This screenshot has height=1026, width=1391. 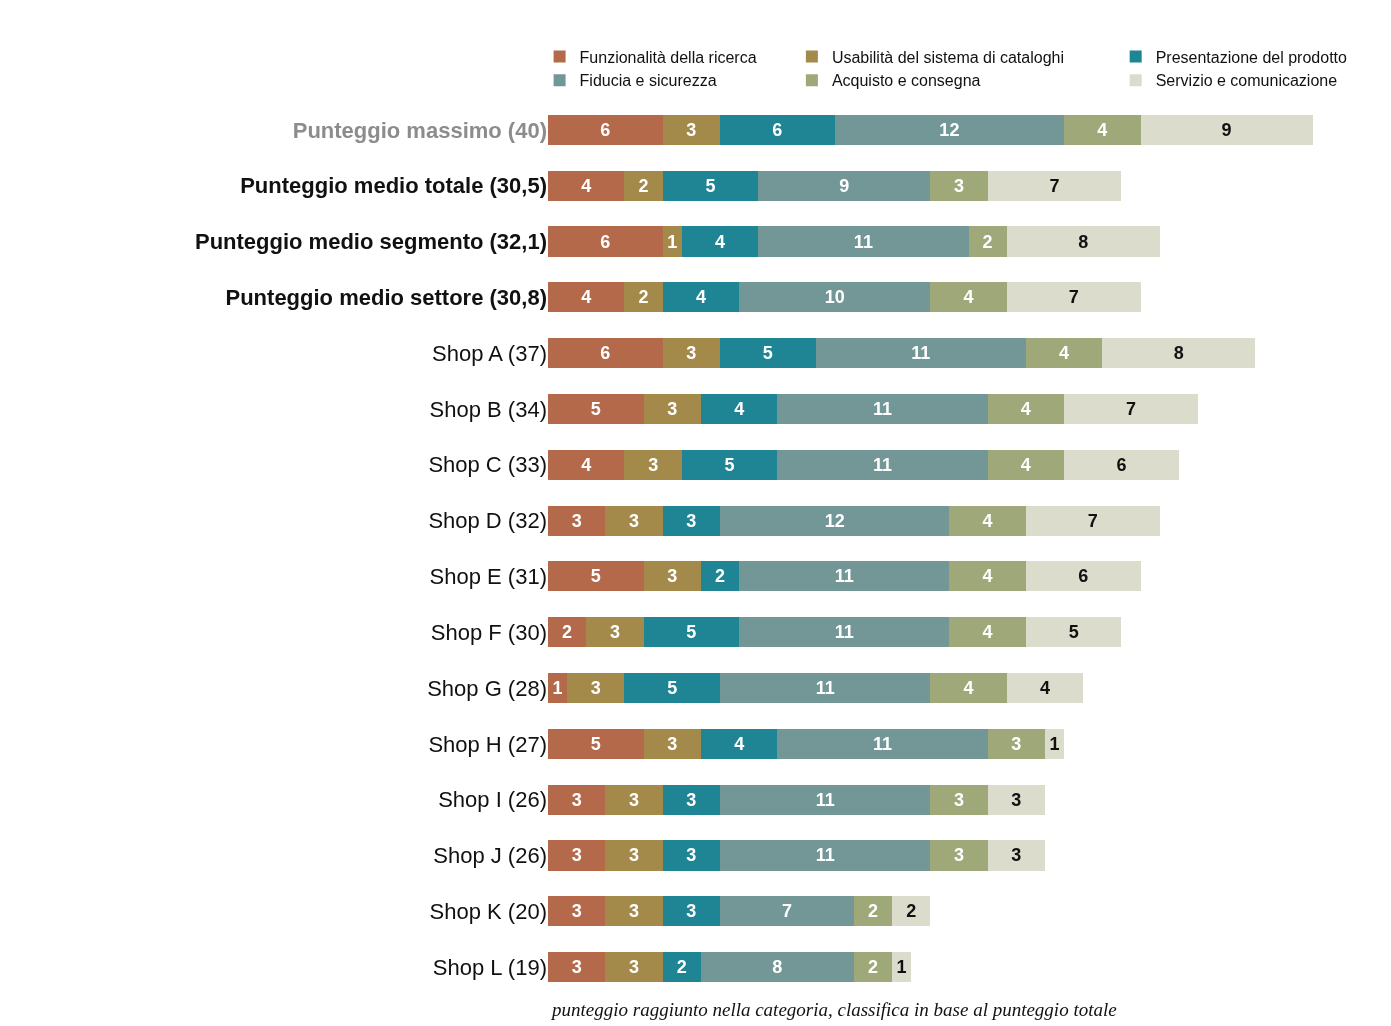 I want to click on y-tick-label: Punteggio massimo (40), so click(x=419, y=130).